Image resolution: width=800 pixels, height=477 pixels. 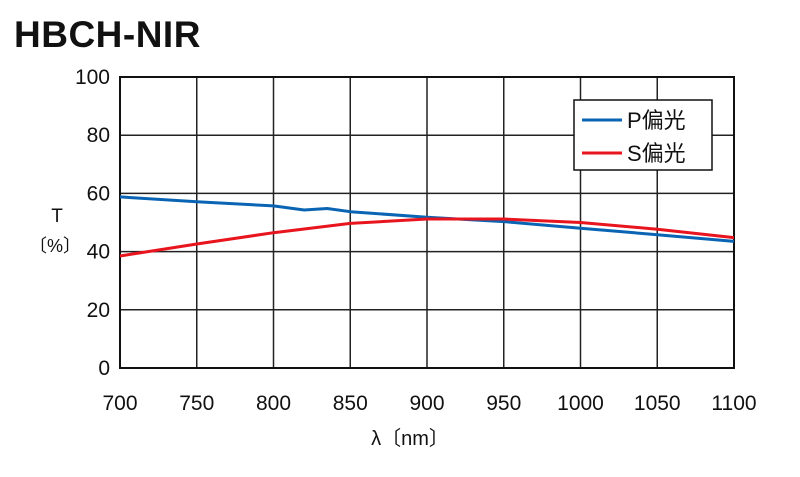 I want to click on y-tick-label: 0, so click(x=104, y=368).